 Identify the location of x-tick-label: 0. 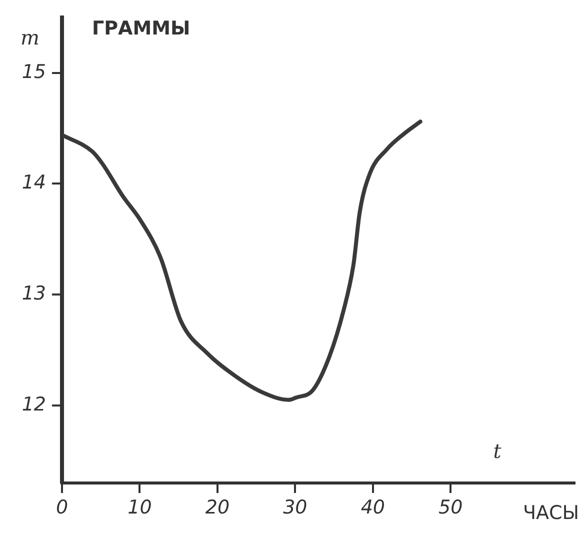
(62, 507).